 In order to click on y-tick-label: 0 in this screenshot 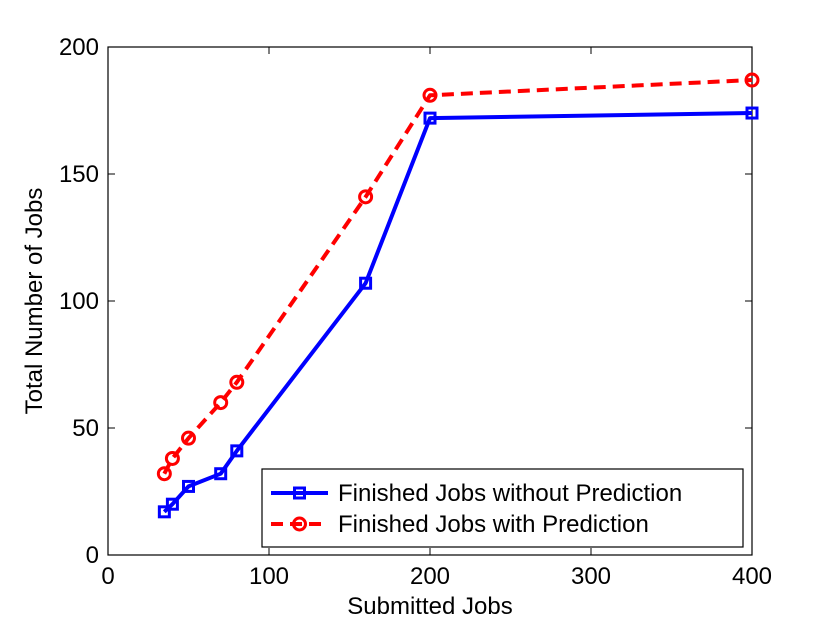, I will do `click(92, 555)`.